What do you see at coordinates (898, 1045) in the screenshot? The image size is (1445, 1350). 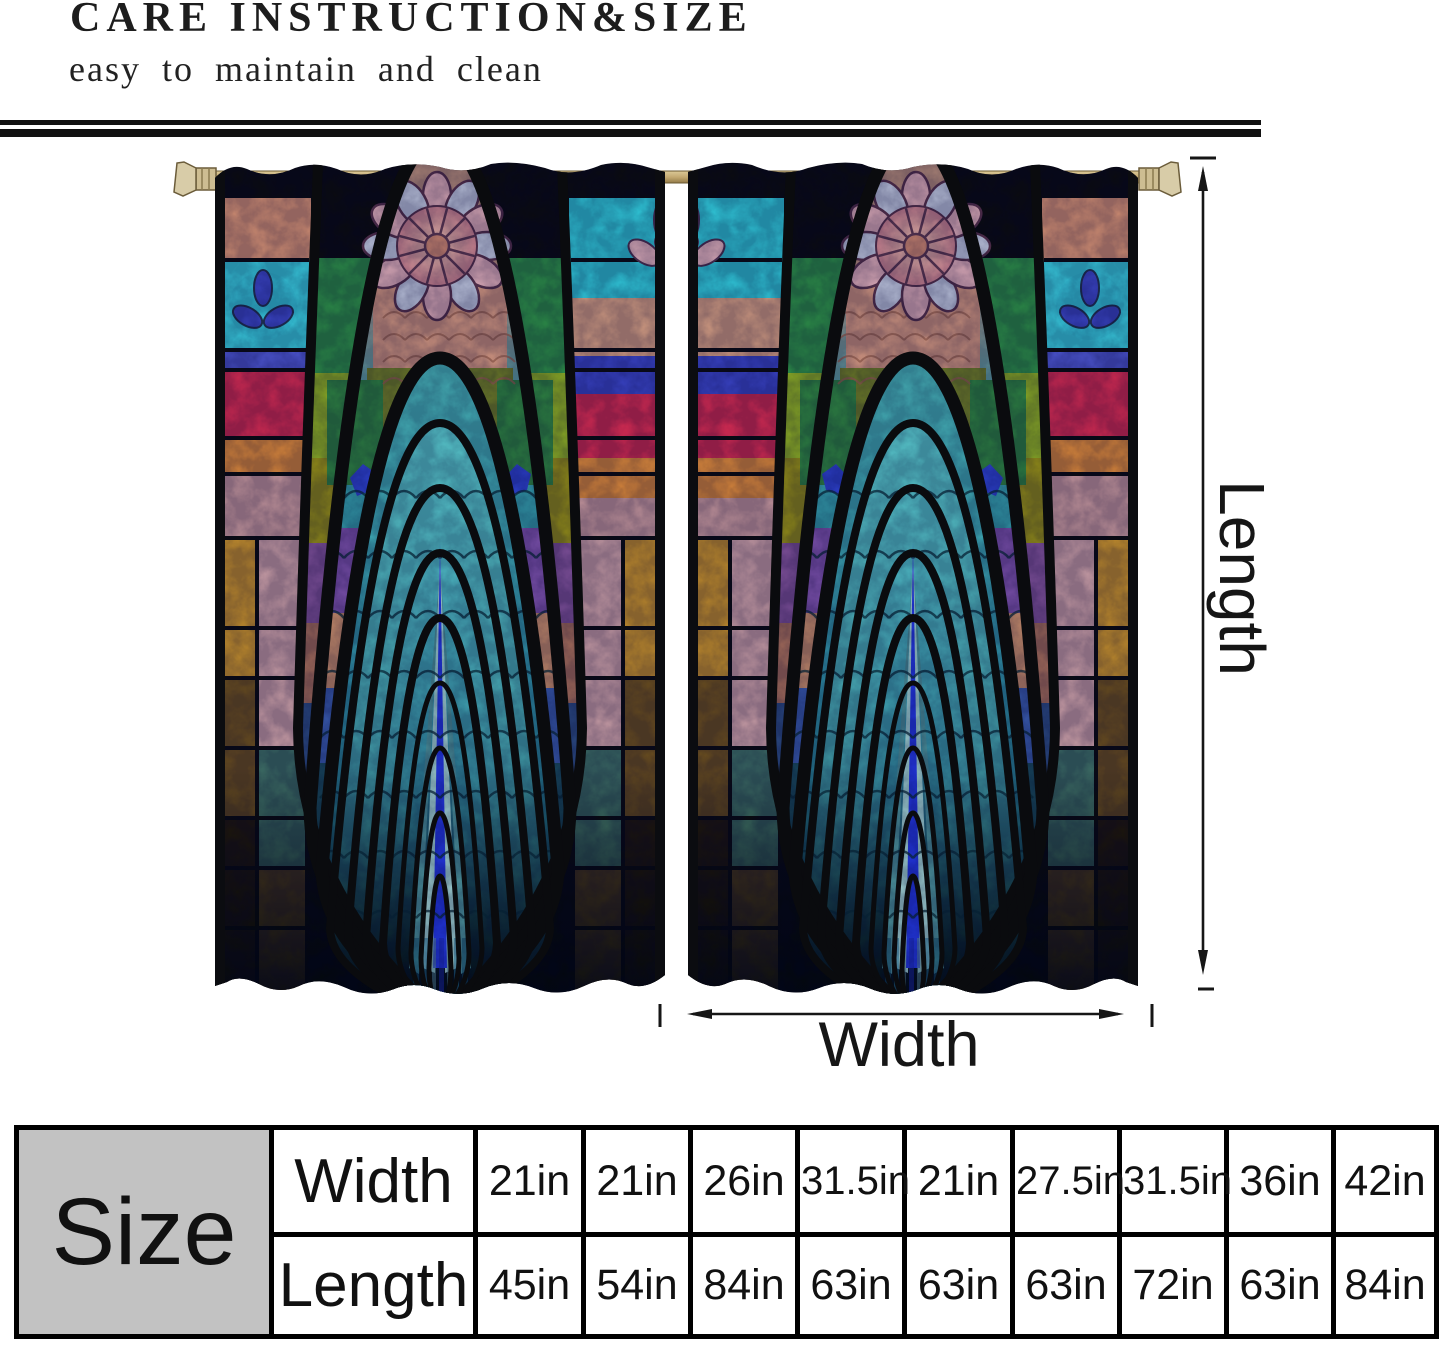 I see `svg-text: Width` at bounding box center [898, 1045].